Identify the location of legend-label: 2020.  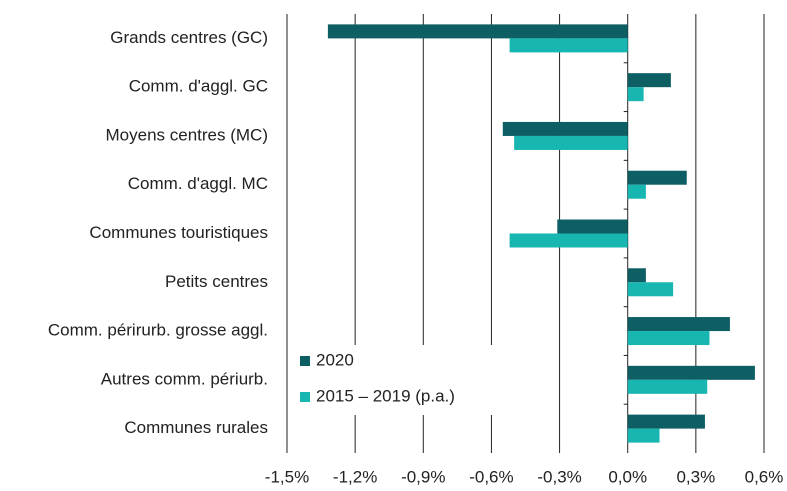
(335, 359).